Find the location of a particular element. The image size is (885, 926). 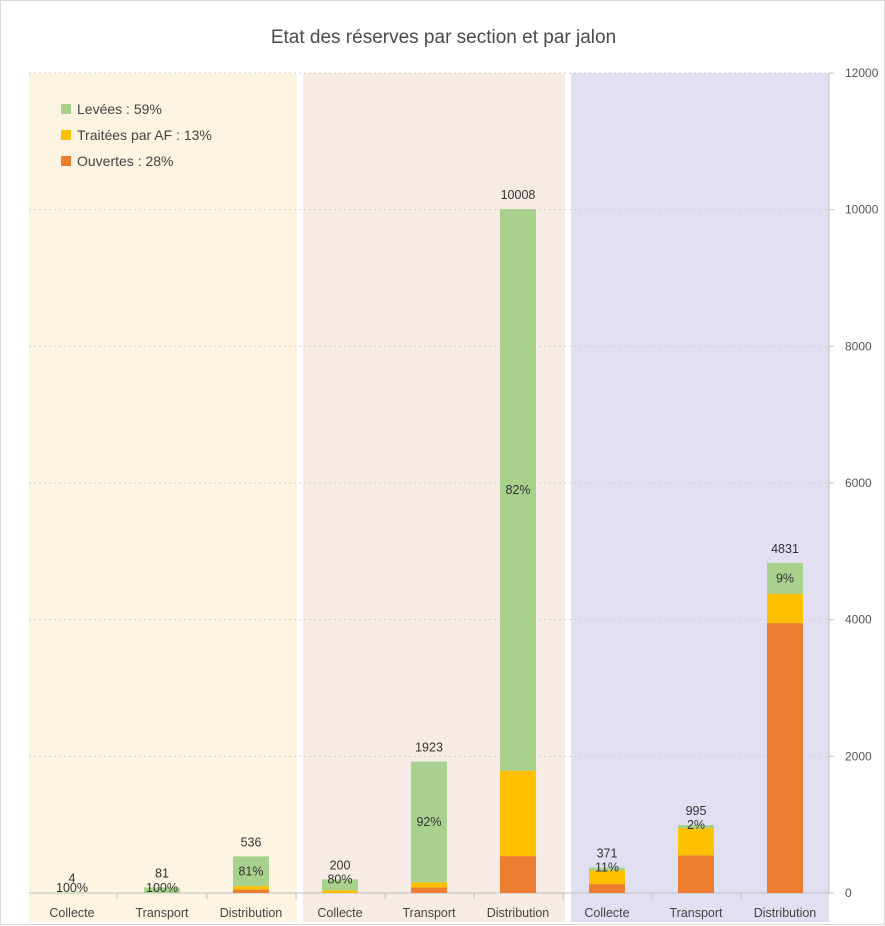

y-tick-label: 6000 is located at coordinates (858, 483).